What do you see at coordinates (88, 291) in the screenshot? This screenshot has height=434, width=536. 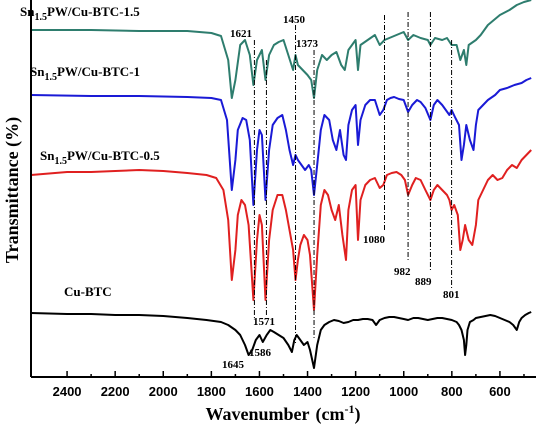 I see `series-label-cu-btc: Cu-BTC` at bounding box center [88, 291].